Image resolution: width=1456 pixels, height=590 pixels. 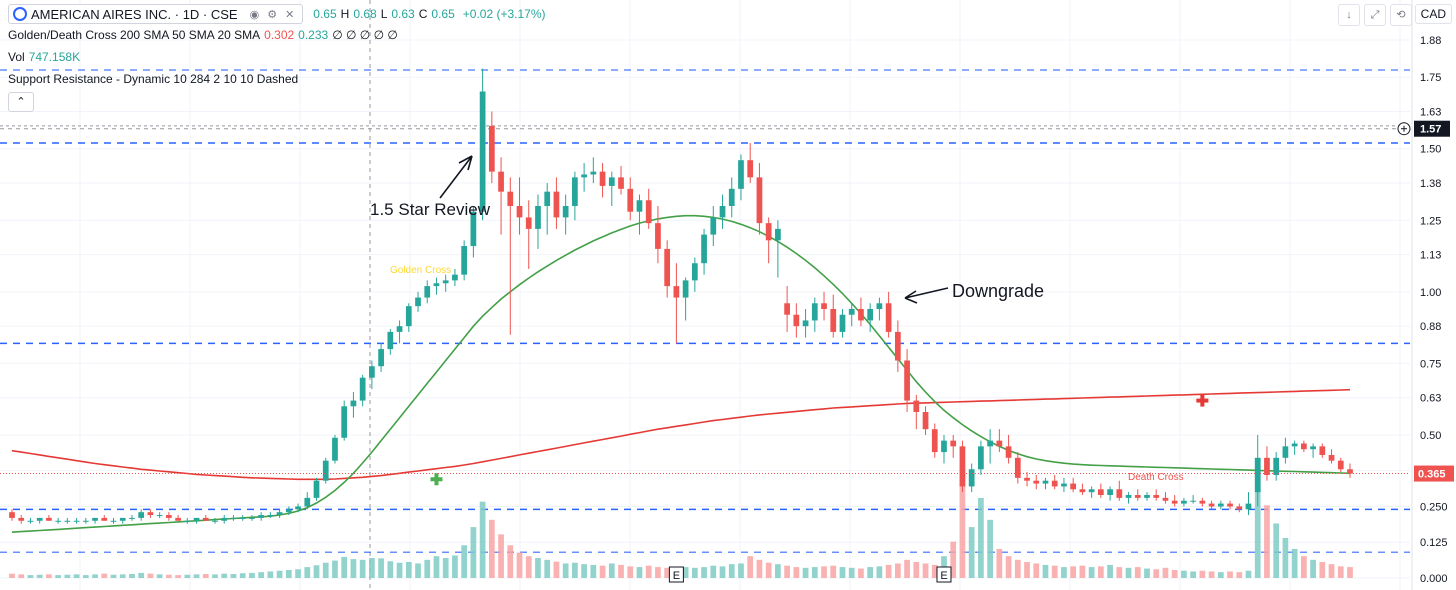 I want to click on fullscreen-button: ⤢, so click(x=1375, y=15).